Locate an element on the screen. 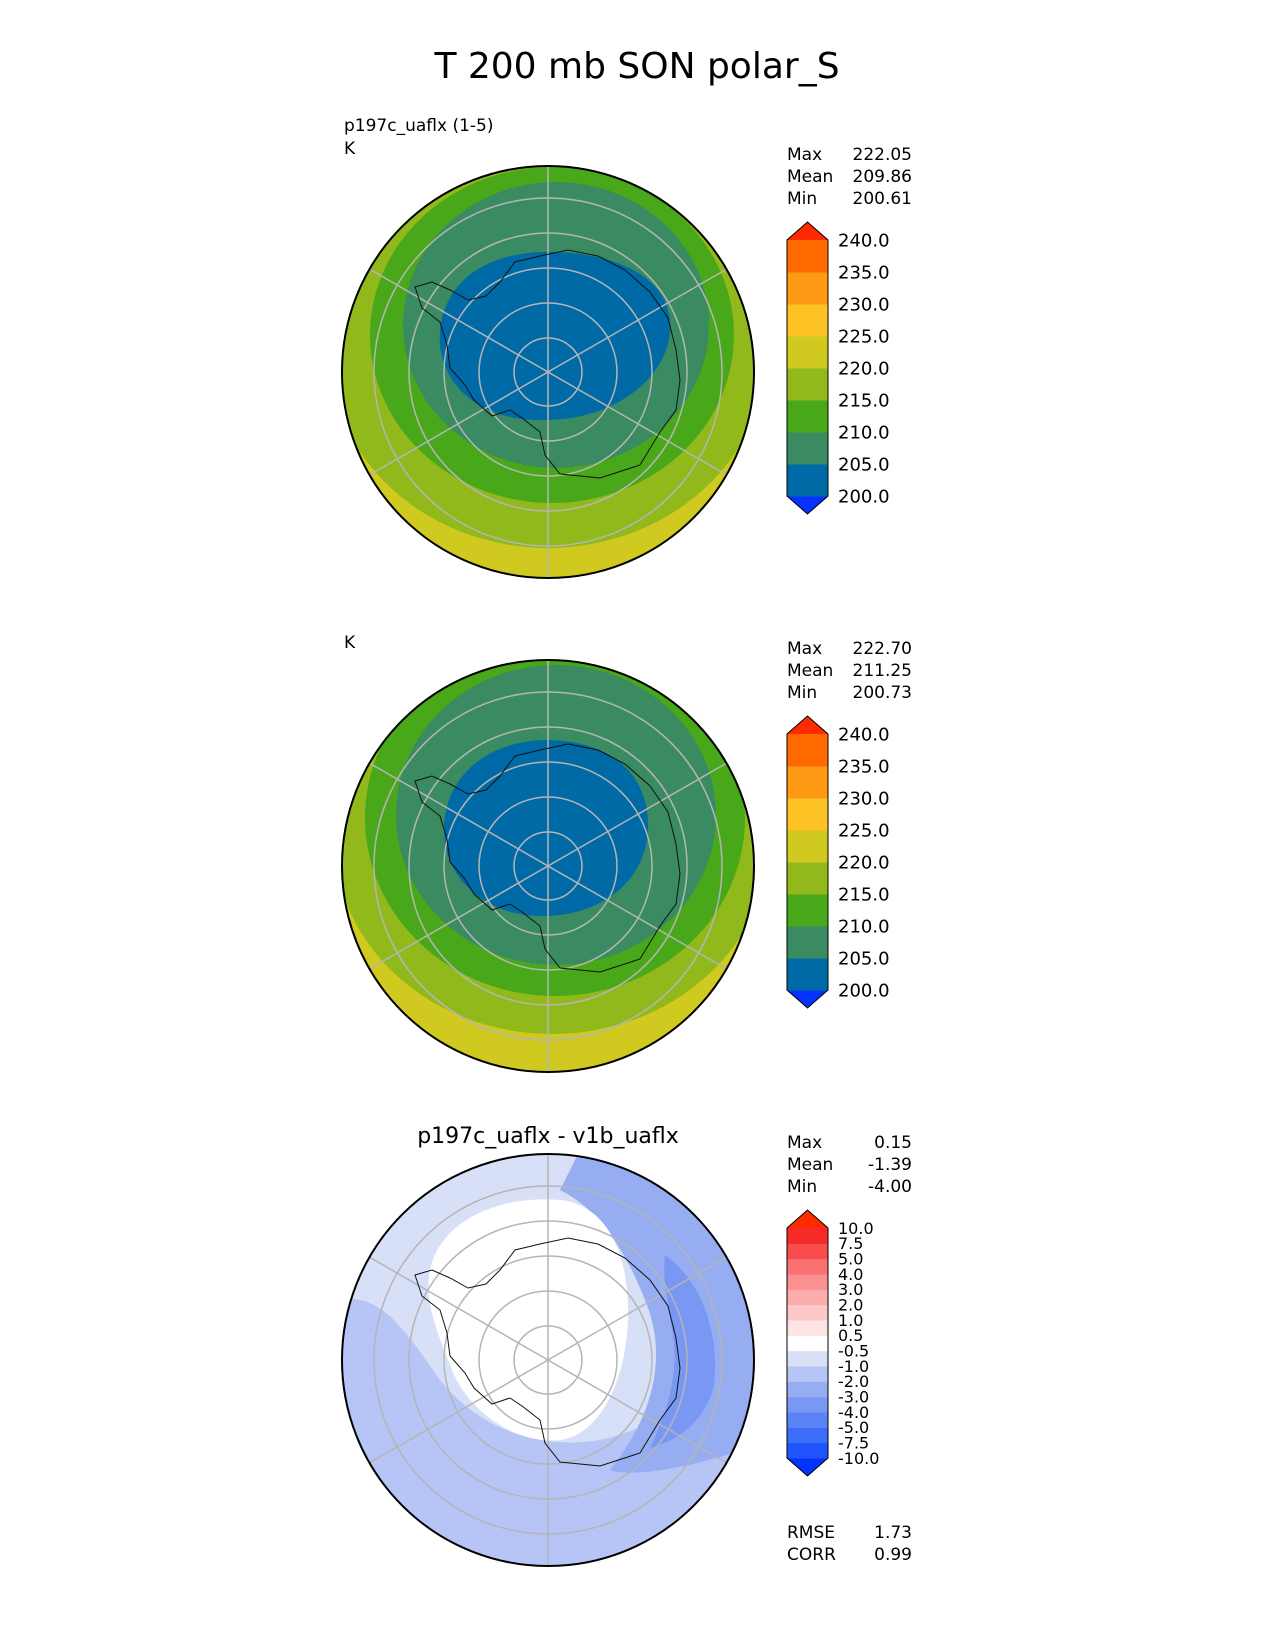 The height and width of the screenshot is (1650, 1275). colorbar-tick-label: 230.0 is located at coordinates (864, 304).